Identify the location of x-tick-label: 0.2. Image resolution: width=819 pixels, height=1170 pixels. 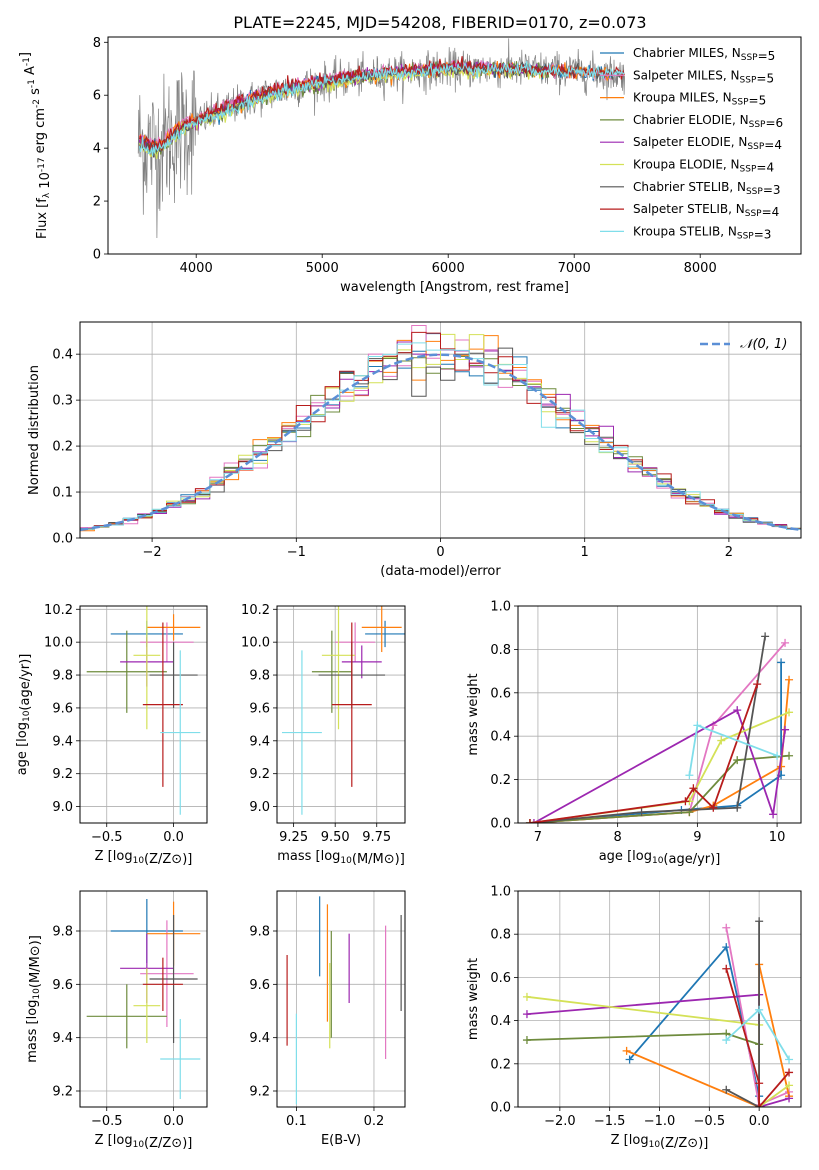
(374, 1121).